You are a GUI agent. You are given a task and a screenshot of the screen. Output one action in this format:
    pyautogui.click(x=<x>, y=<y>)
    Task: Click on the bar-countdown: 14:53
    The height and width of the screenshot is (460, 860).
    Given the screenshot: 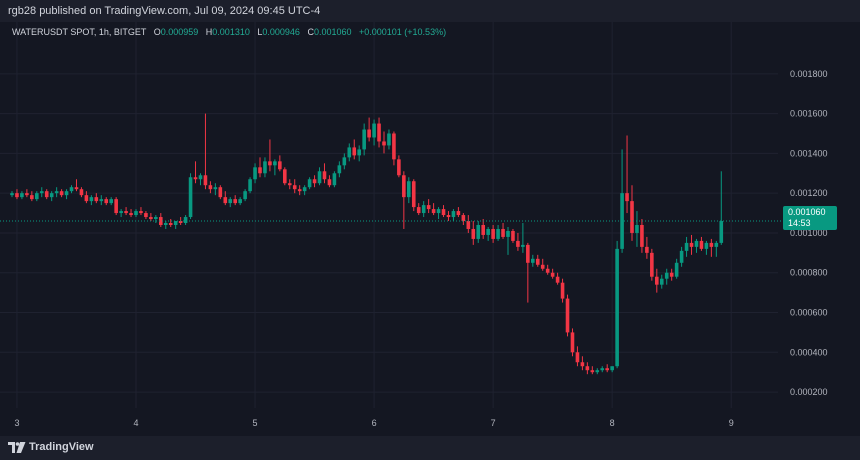 What is the action you would take?
    pyautogui.click(x=799, y=223)
    